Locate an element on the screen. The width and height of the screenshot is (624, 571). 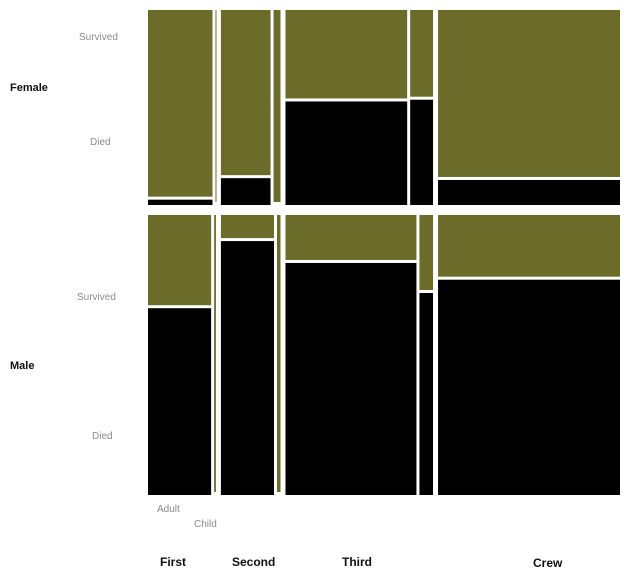
cell-crew-female-adult-died is located at coordinates (529, 192).